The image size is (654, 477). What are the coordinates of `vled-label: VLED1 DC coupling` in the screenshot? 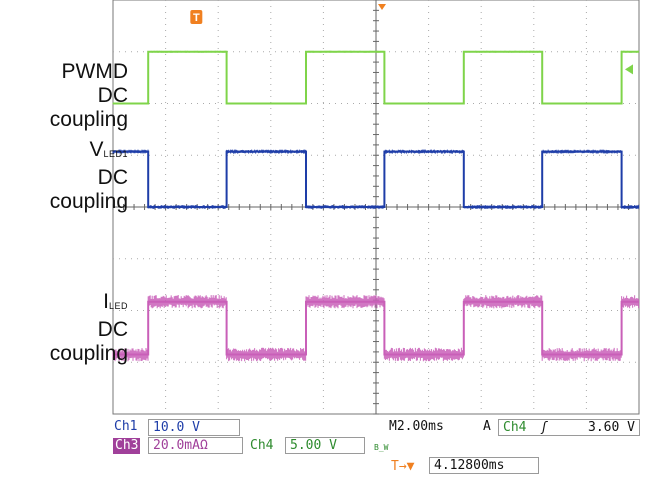 It's located at (89, 176).